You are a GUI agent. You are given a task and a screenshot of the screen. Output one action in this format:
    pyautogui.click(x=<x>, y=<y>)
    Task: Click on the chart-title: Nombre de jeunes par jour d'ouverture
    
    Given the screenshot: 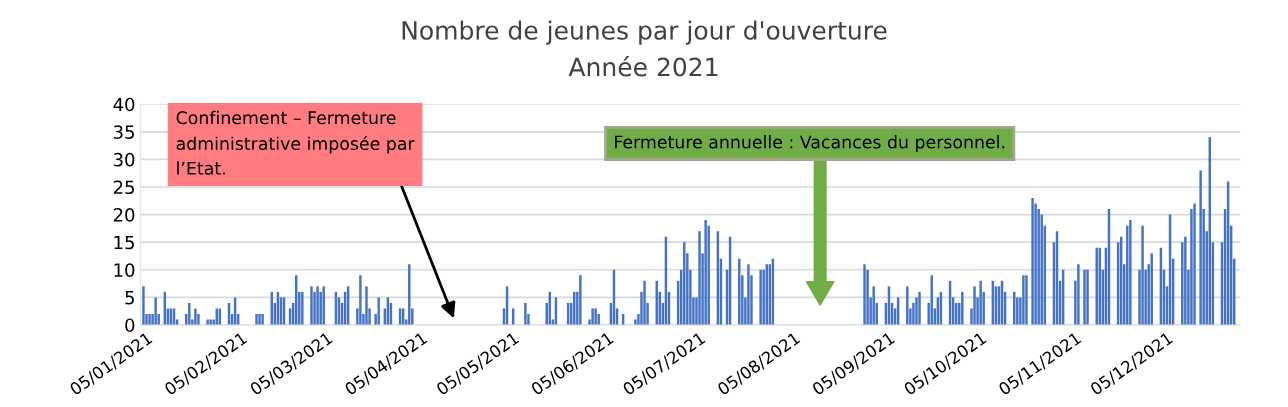 What is the action you would take?
    pyautogui.click(x=644, y=32)
    